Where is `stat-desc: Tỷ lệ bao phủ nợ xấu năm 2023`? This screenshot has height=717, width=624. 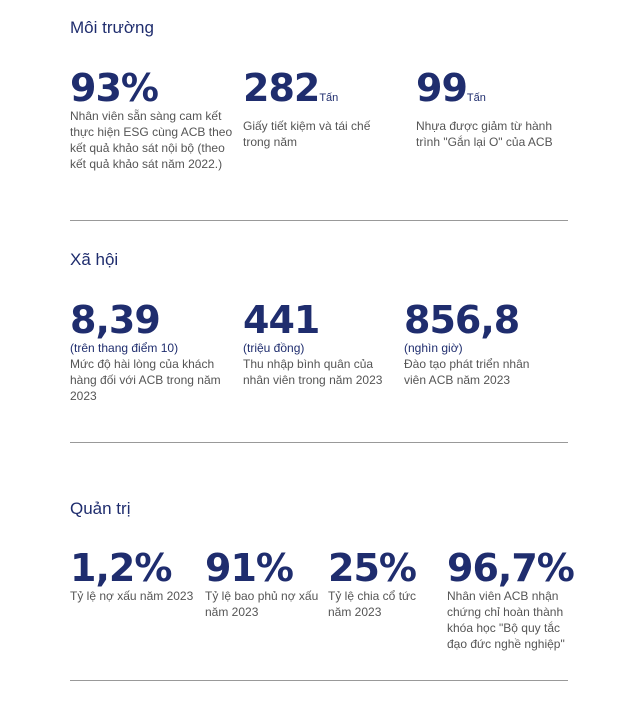 stat-desc: Tỷ lệ bao phủ nợ xấu năm 2023 is located at coordinates (262, 604).